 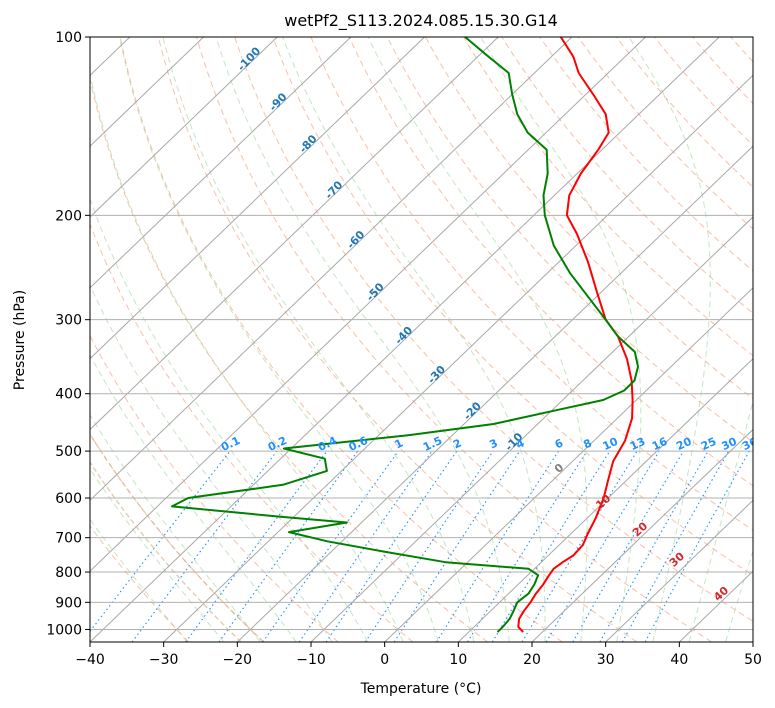 I want to click on x-tick-label: −20, so click(x=238, y=660).